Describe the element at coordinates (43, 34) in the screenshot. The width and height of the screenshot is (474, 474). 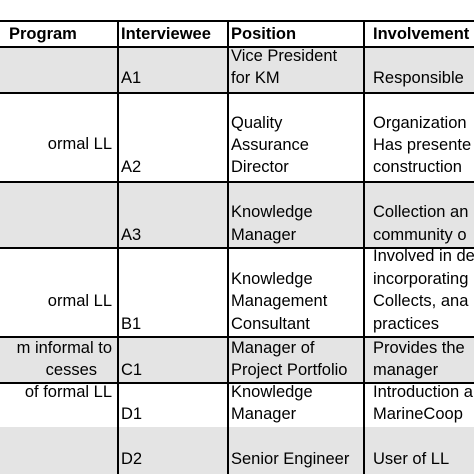
I see `header-program: Program` at that location.